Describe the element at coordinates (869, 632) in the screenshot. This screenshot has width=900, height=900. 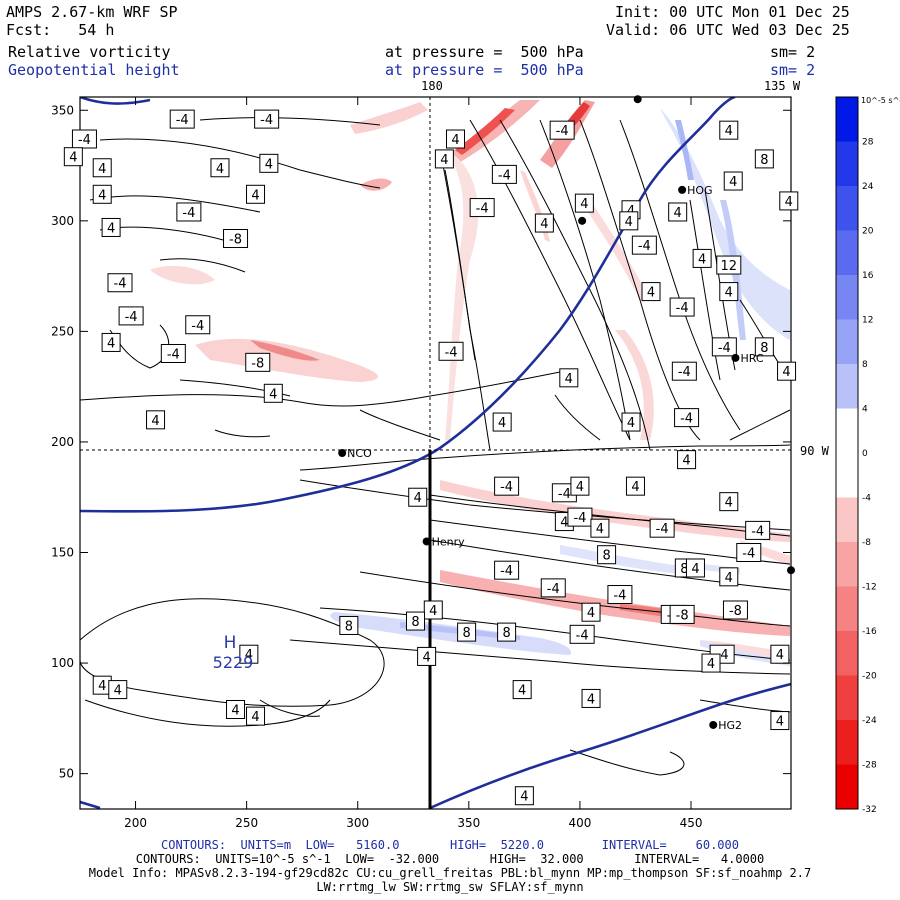
I see `colorbar-tick-label: -16` at that location.